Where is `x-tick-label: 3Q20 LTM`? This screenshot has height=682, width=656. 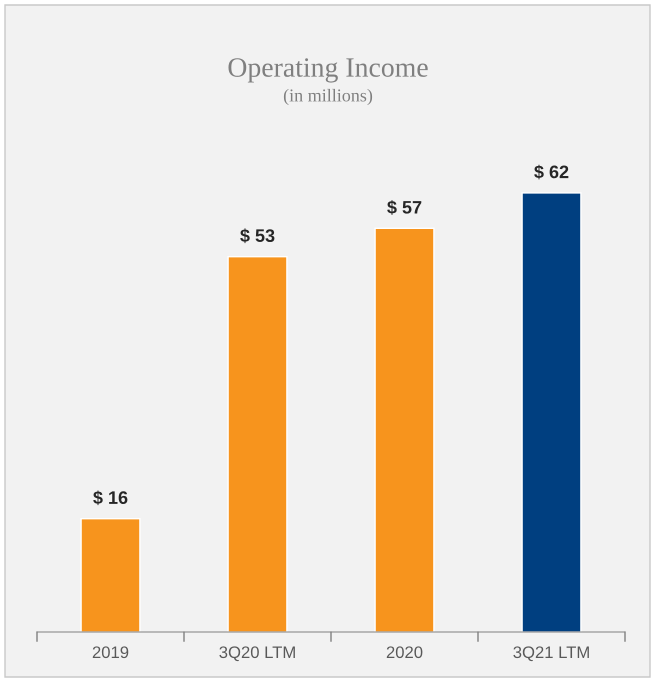
x-tick-label: 3Q20 LTM is located at coordinates (257, 654).